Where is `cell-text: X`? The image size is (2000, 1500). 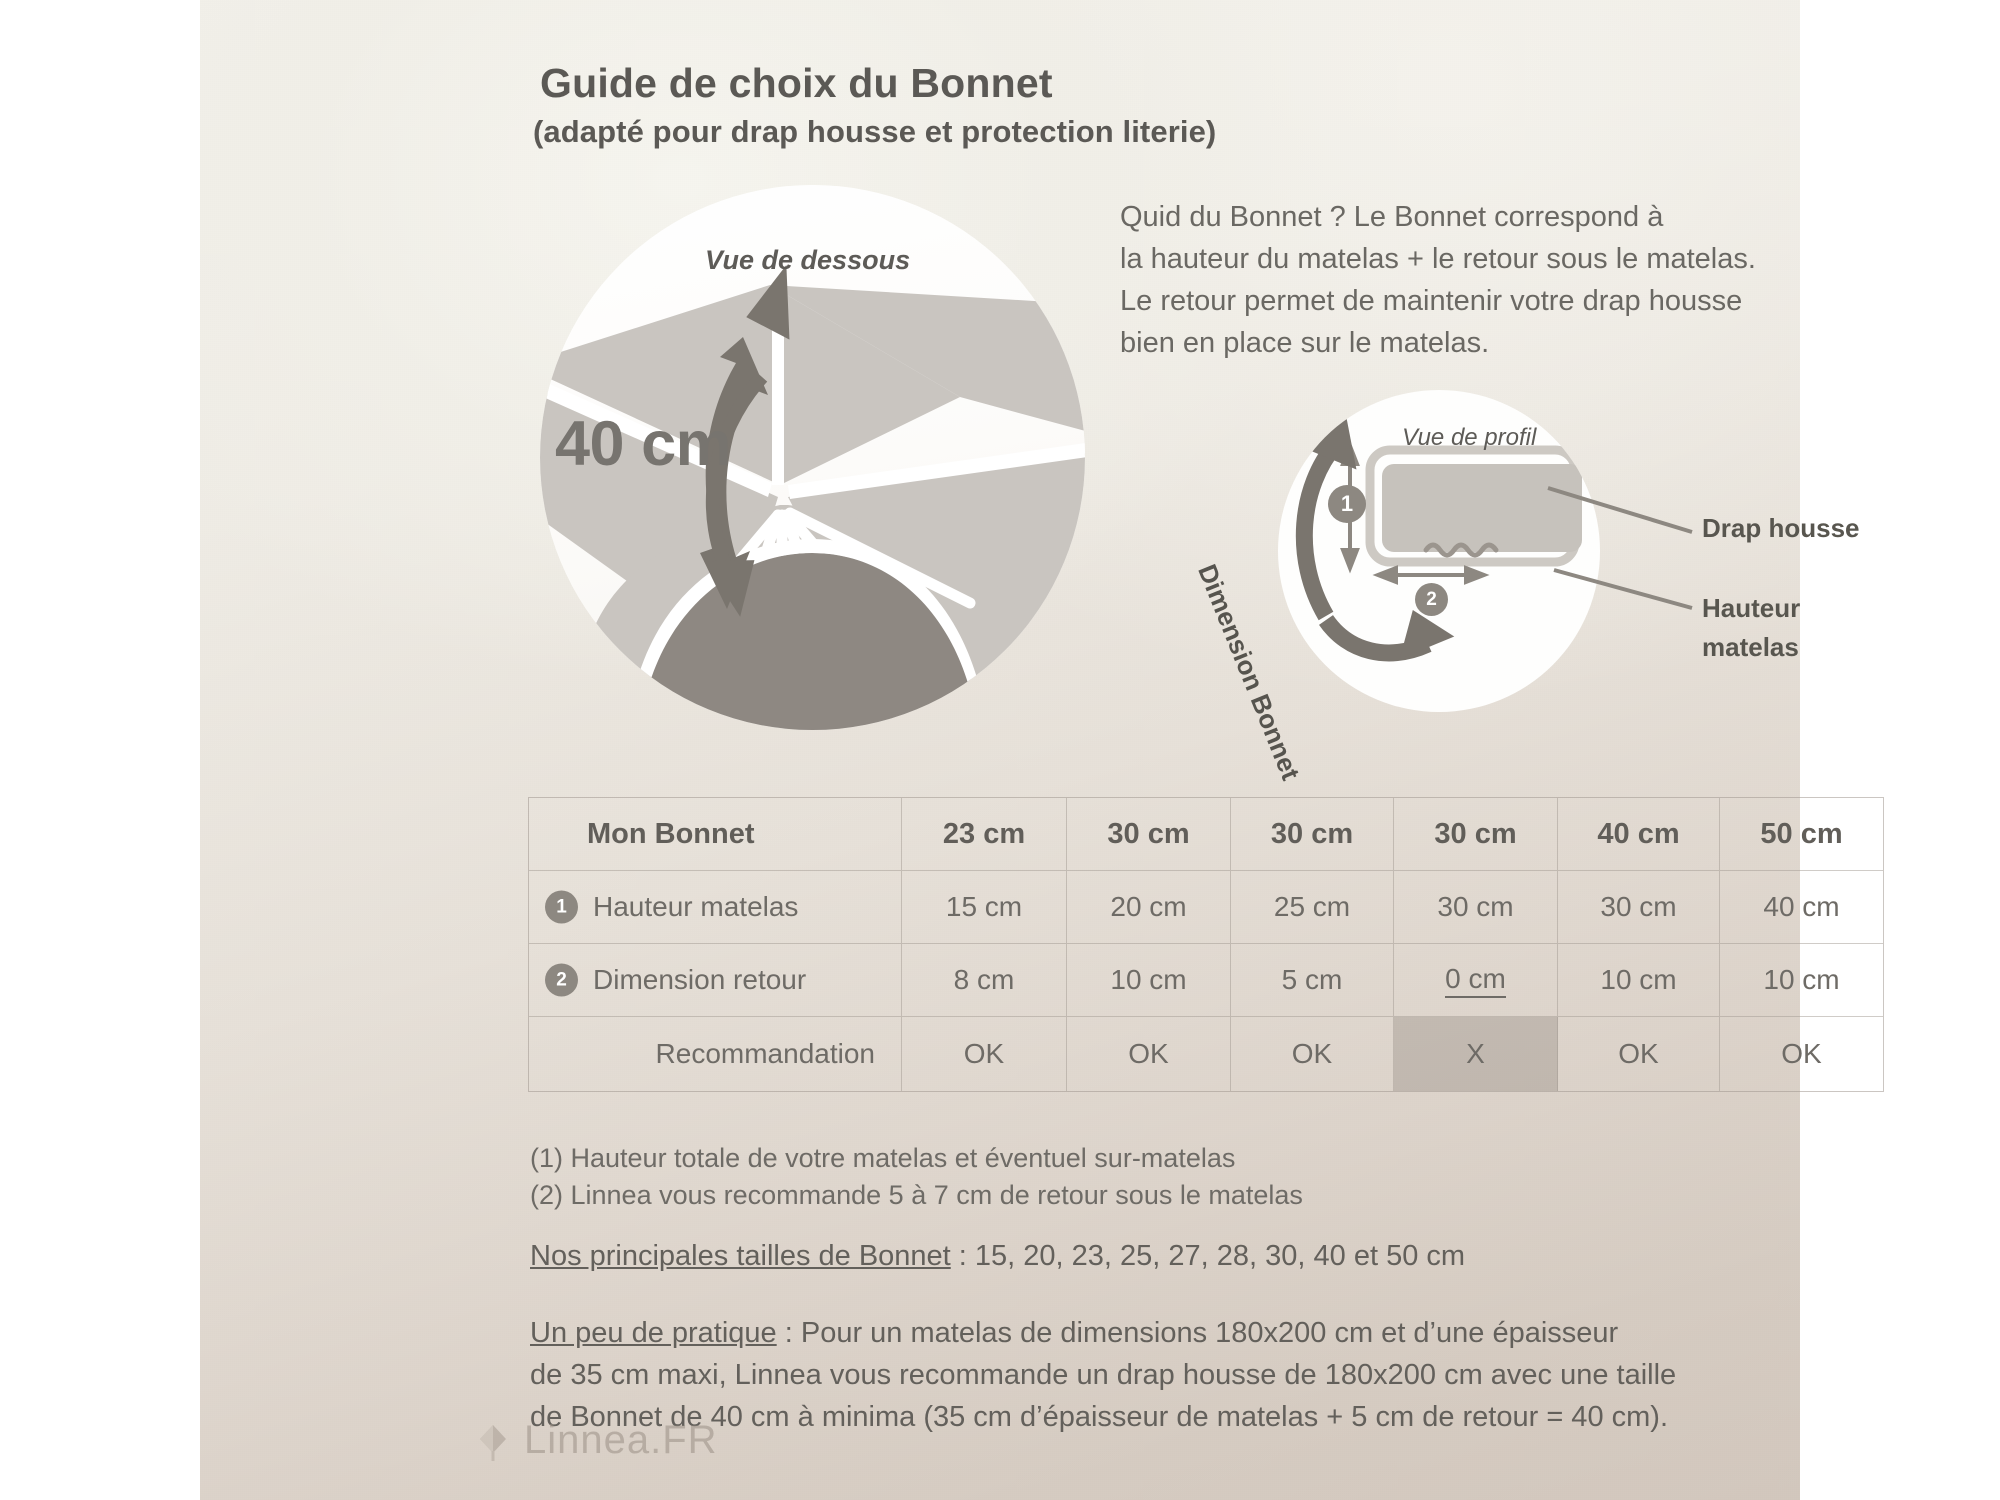
cell-text: X is located at coordinates (1475, 1053).